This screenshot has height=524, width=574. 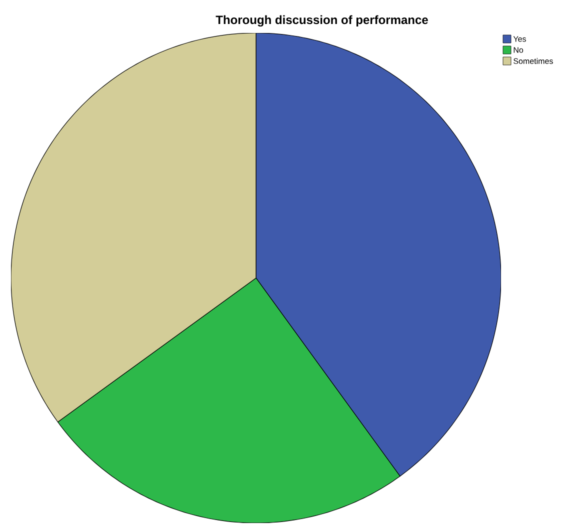 I want to click on legend-label: Yes, so click(x=519, y=39).